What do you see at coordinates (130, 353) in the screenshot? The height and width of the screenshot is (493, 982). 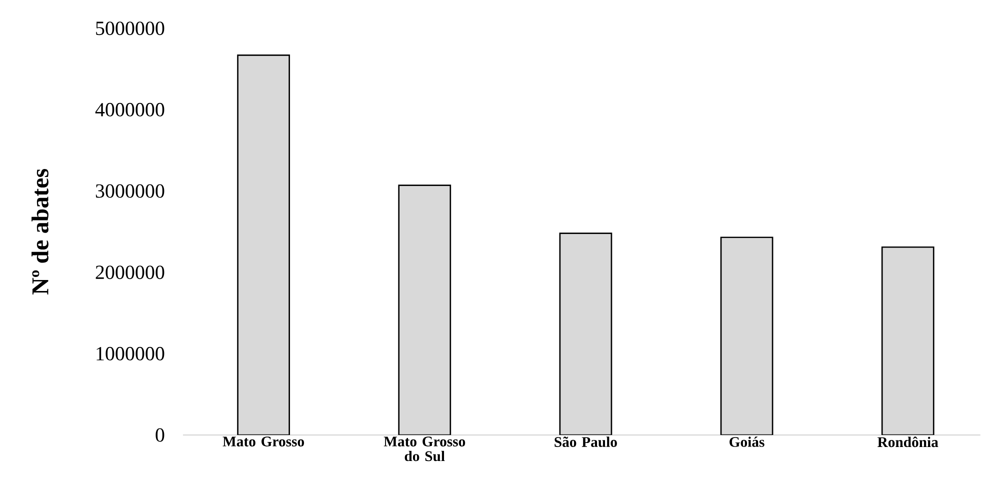 I see `y-tick-label: 1000000` at bounding box center [130, 353].